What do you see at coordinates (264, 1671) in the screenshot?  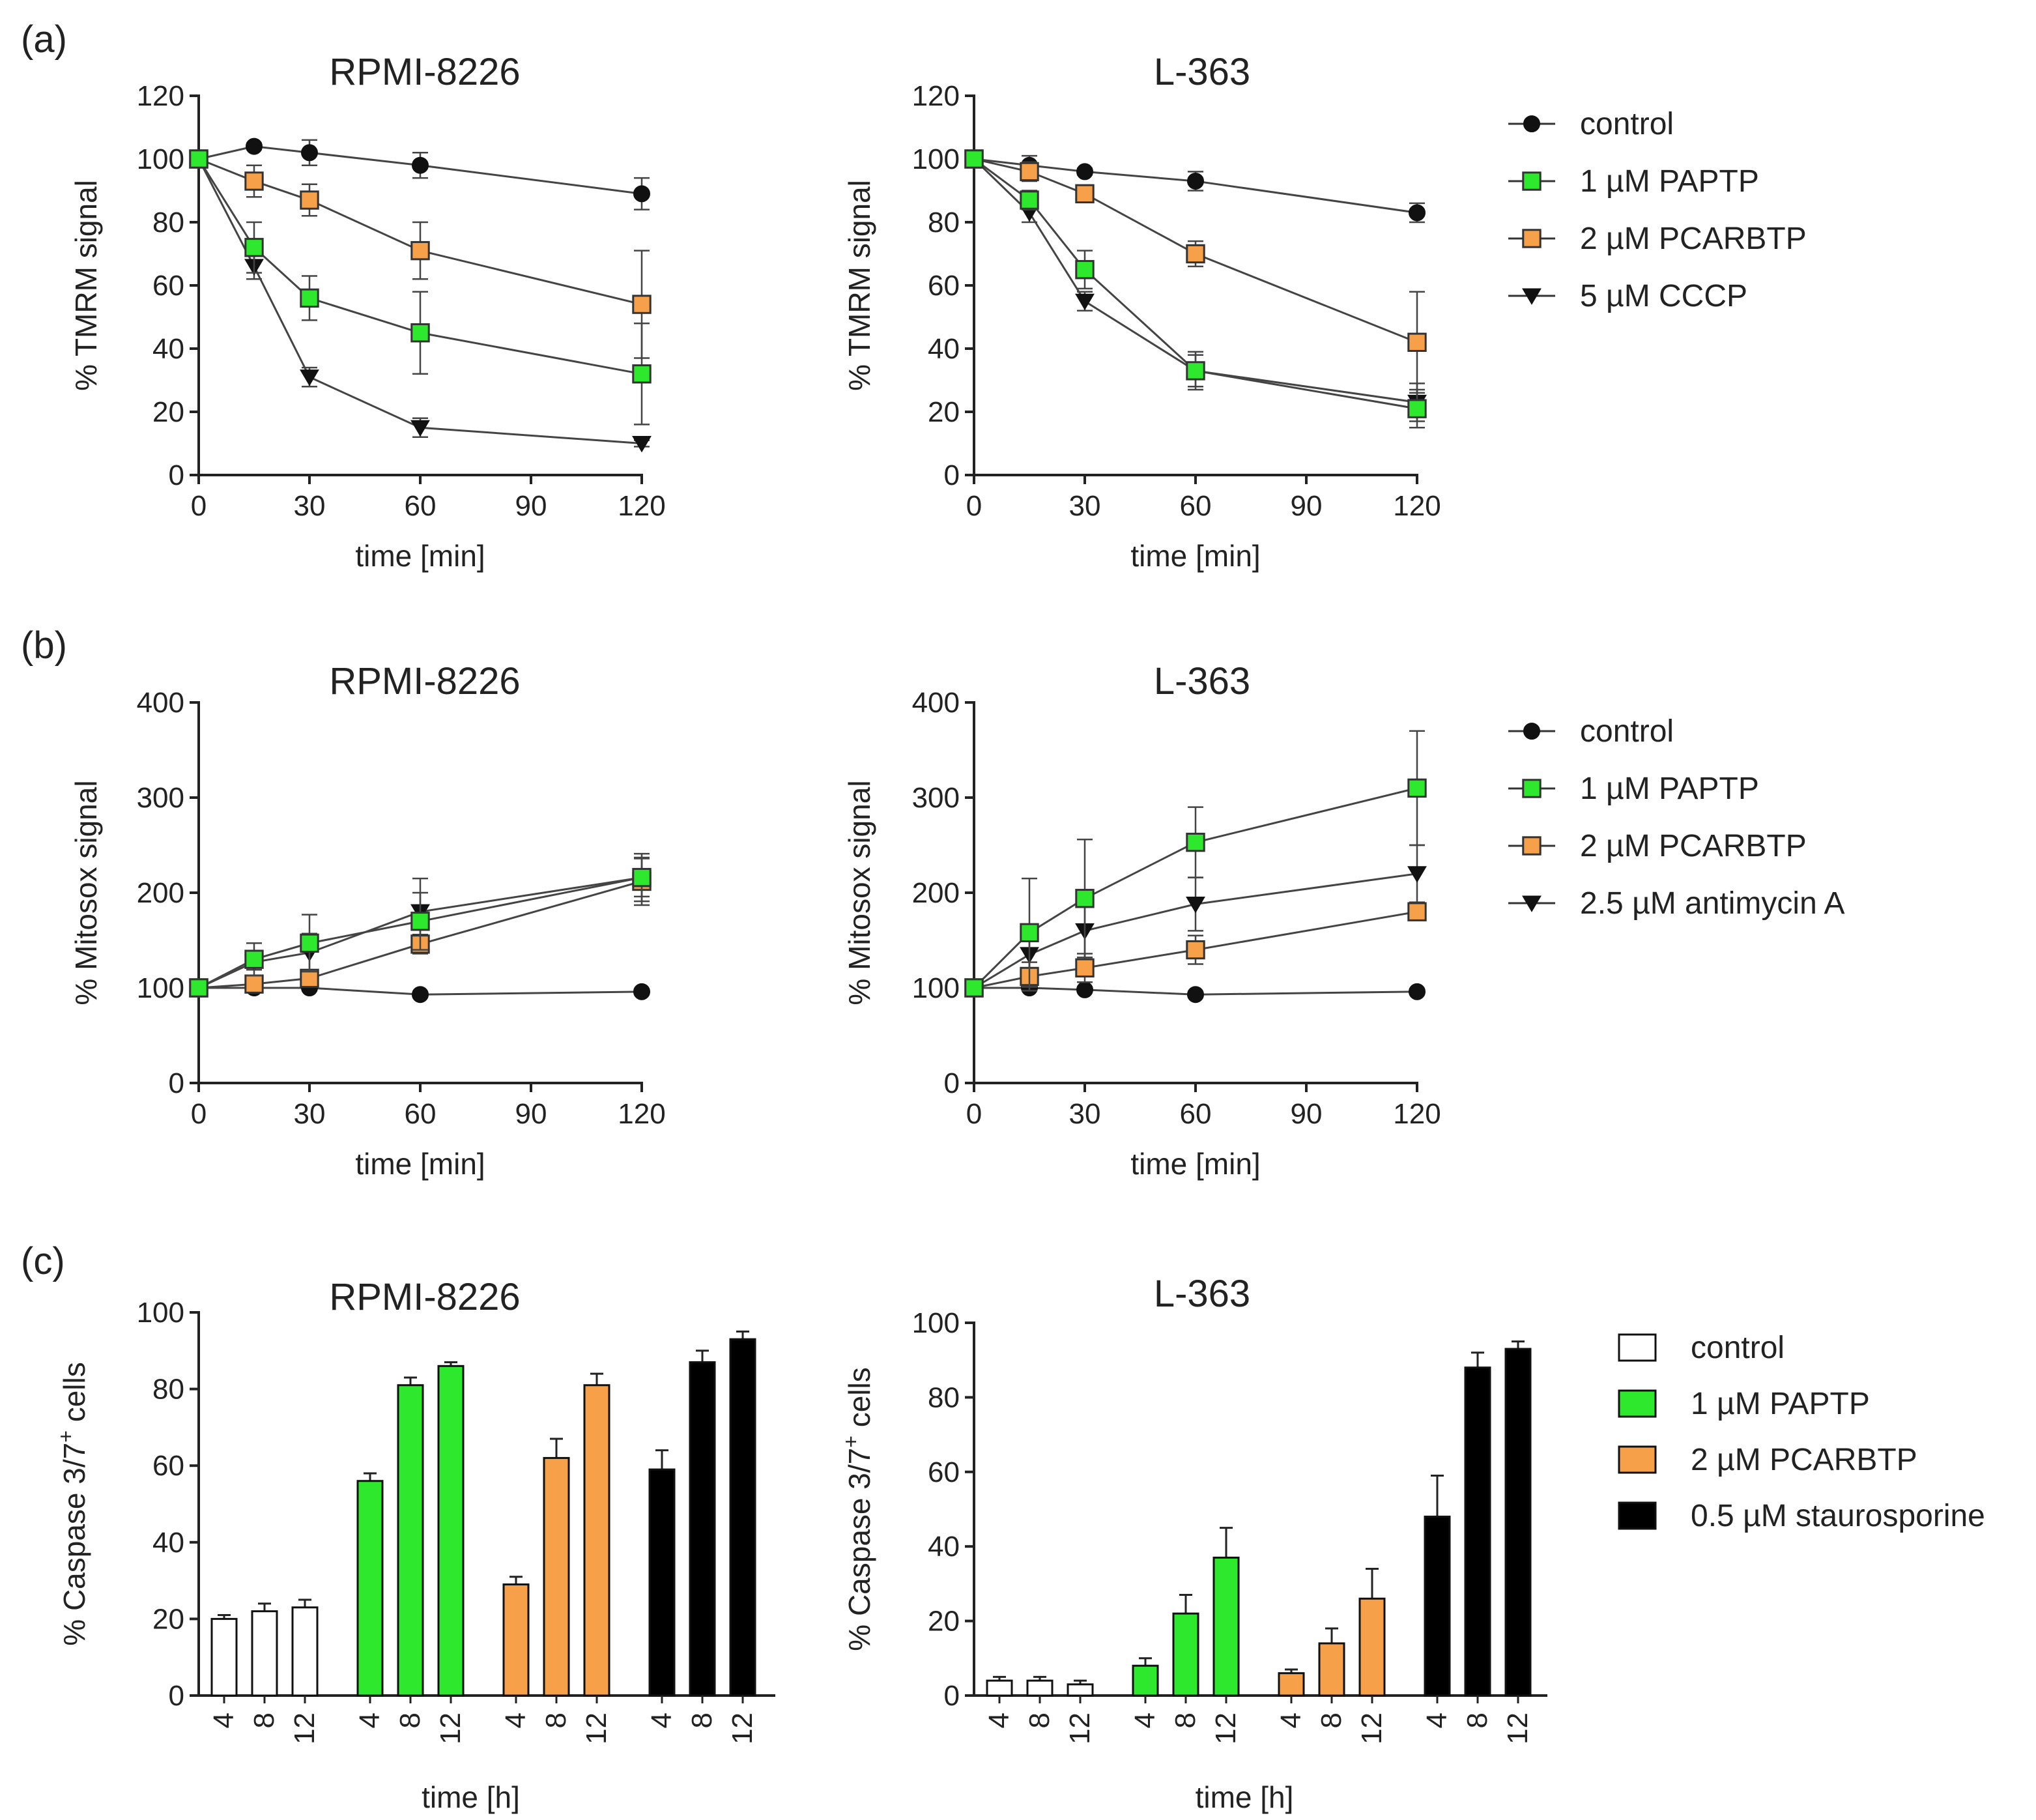 I see `bar-group-0: 4 8 12` at bounding box center [264, 1671].